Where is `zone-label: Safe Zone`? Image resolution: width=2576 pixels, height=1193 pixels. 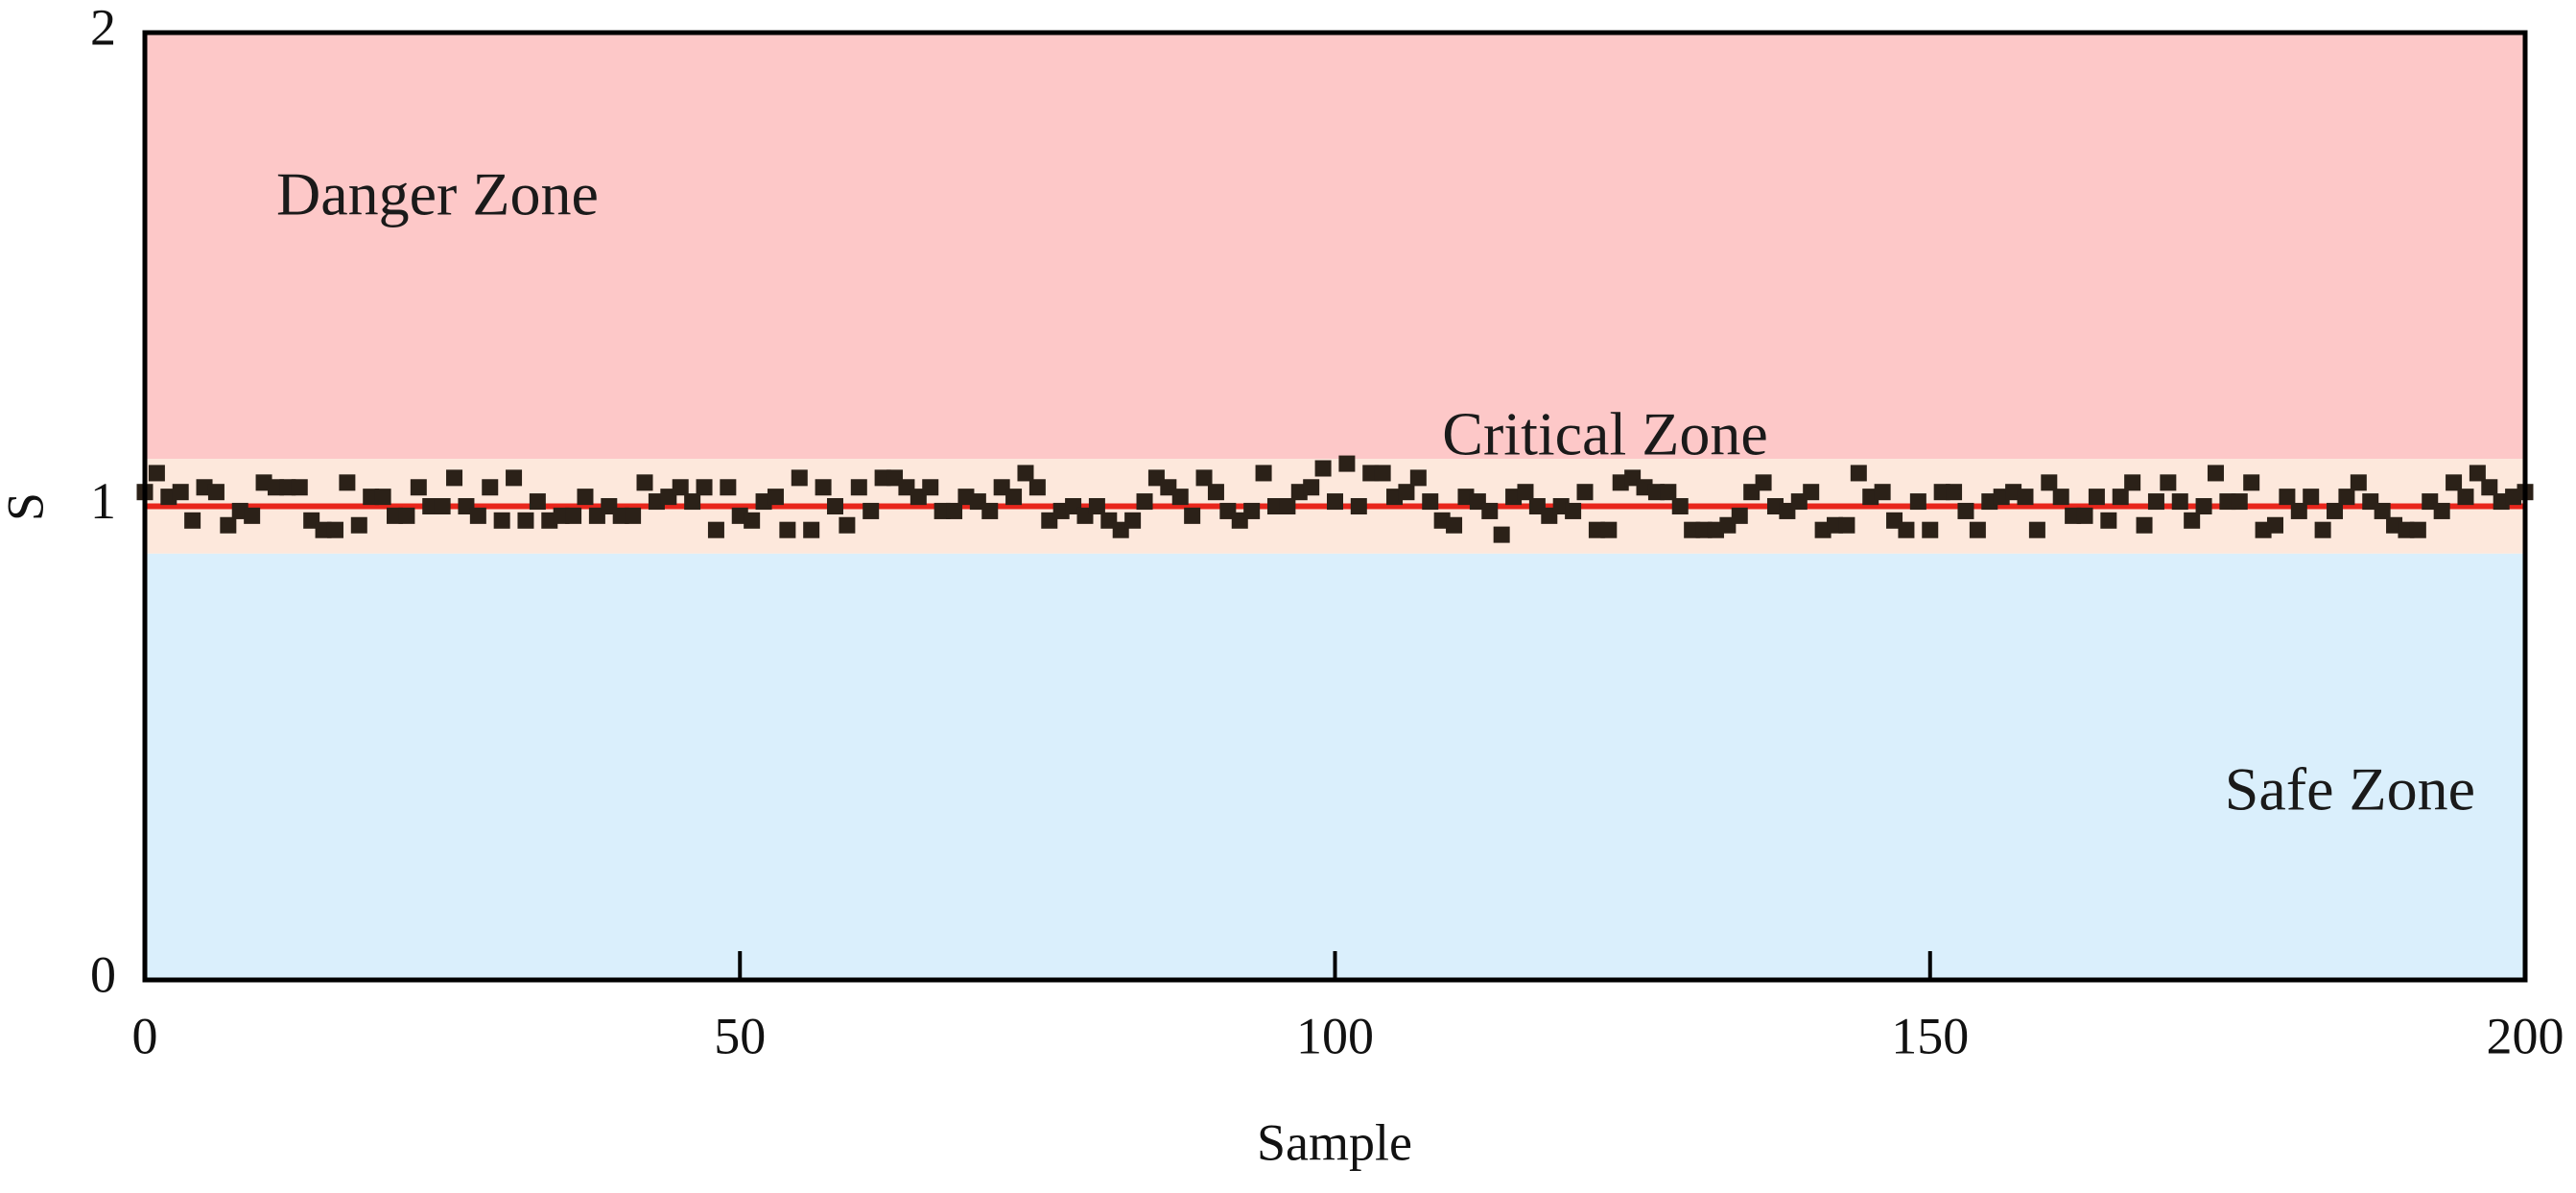 zone-label: Safe Zone is located at coordinates (2350, 789).